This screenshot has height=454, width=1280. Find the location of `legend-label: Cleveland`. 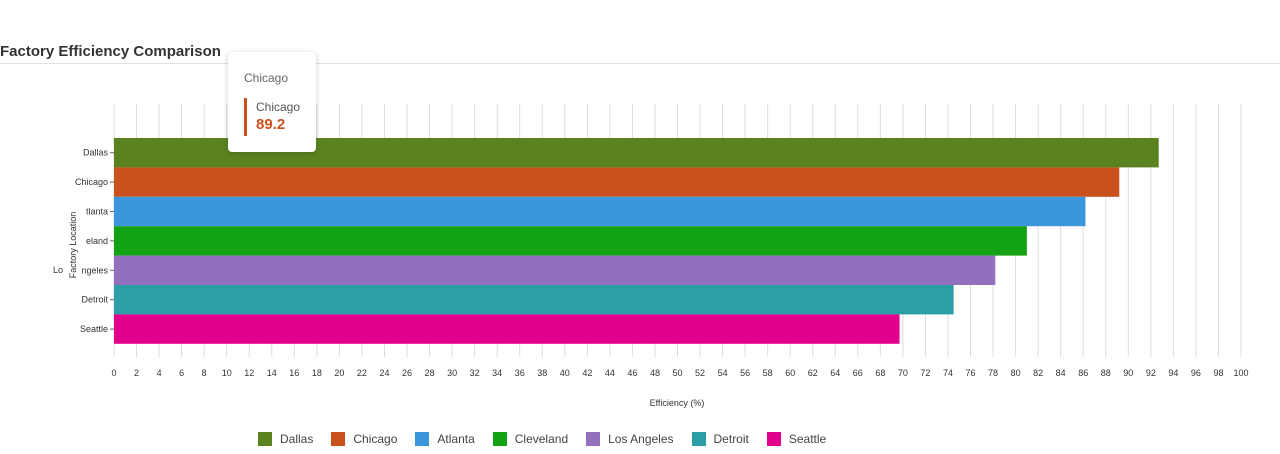

legend-label: Cleveland is located at coordinates (541, 439).